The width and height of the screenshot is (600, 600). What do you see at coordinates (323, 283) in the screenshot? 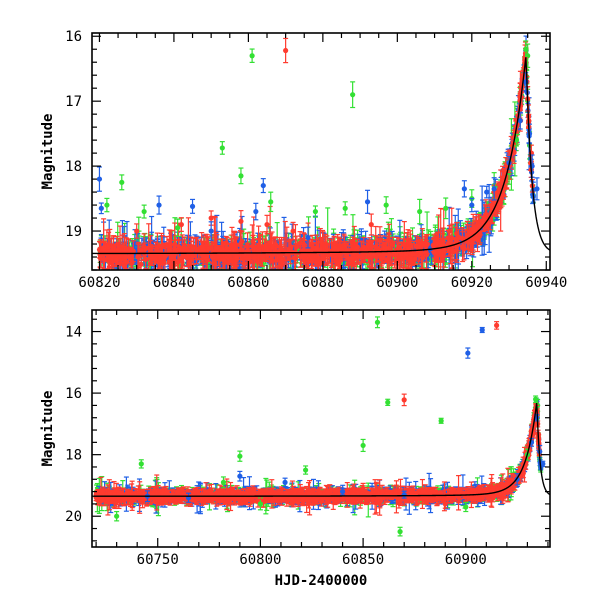
I see `x-tick-label: 60880` at bounding box center [323, 283].